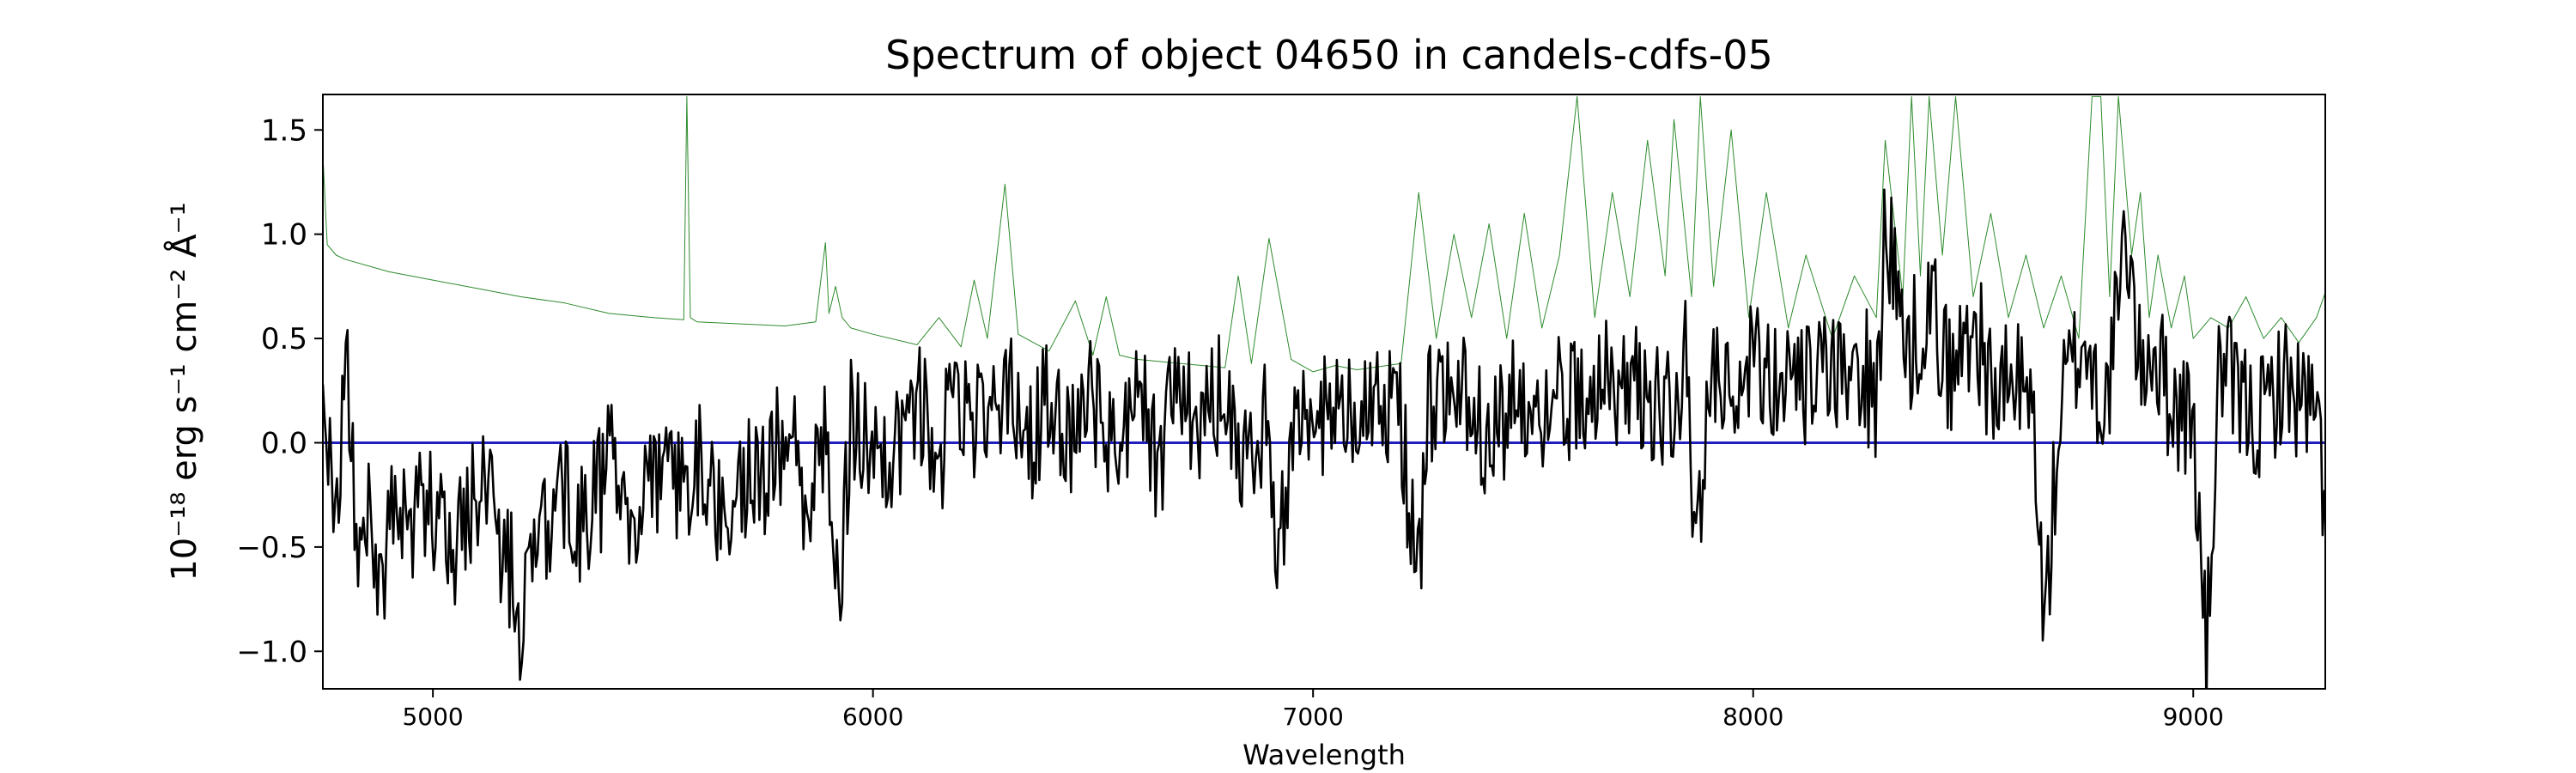  I want to click on x-tick-label: 5000, so click(432, 717).